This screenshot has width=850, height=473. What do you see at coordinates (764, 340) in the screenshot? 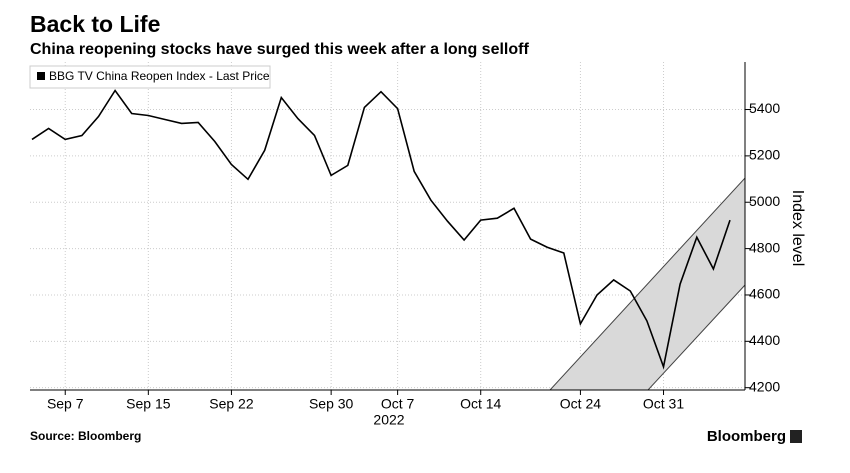
I see `y-tick-label: 4400` at bounding box center [764, 340].